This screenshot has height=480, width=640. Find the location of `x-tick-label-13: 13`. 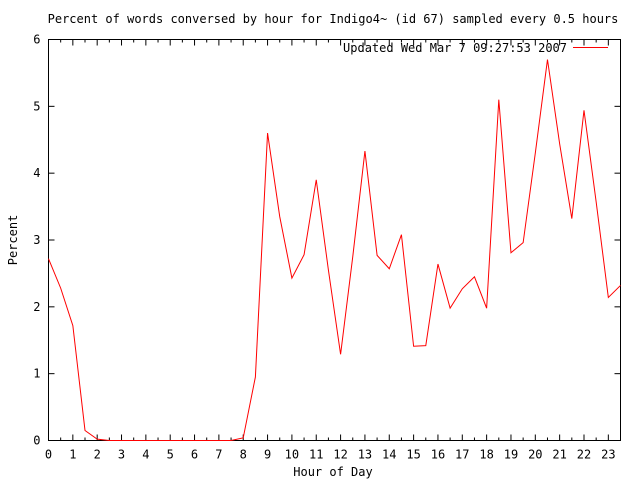

x-tick-label-13: 13 is located at coordinates (365, 455).